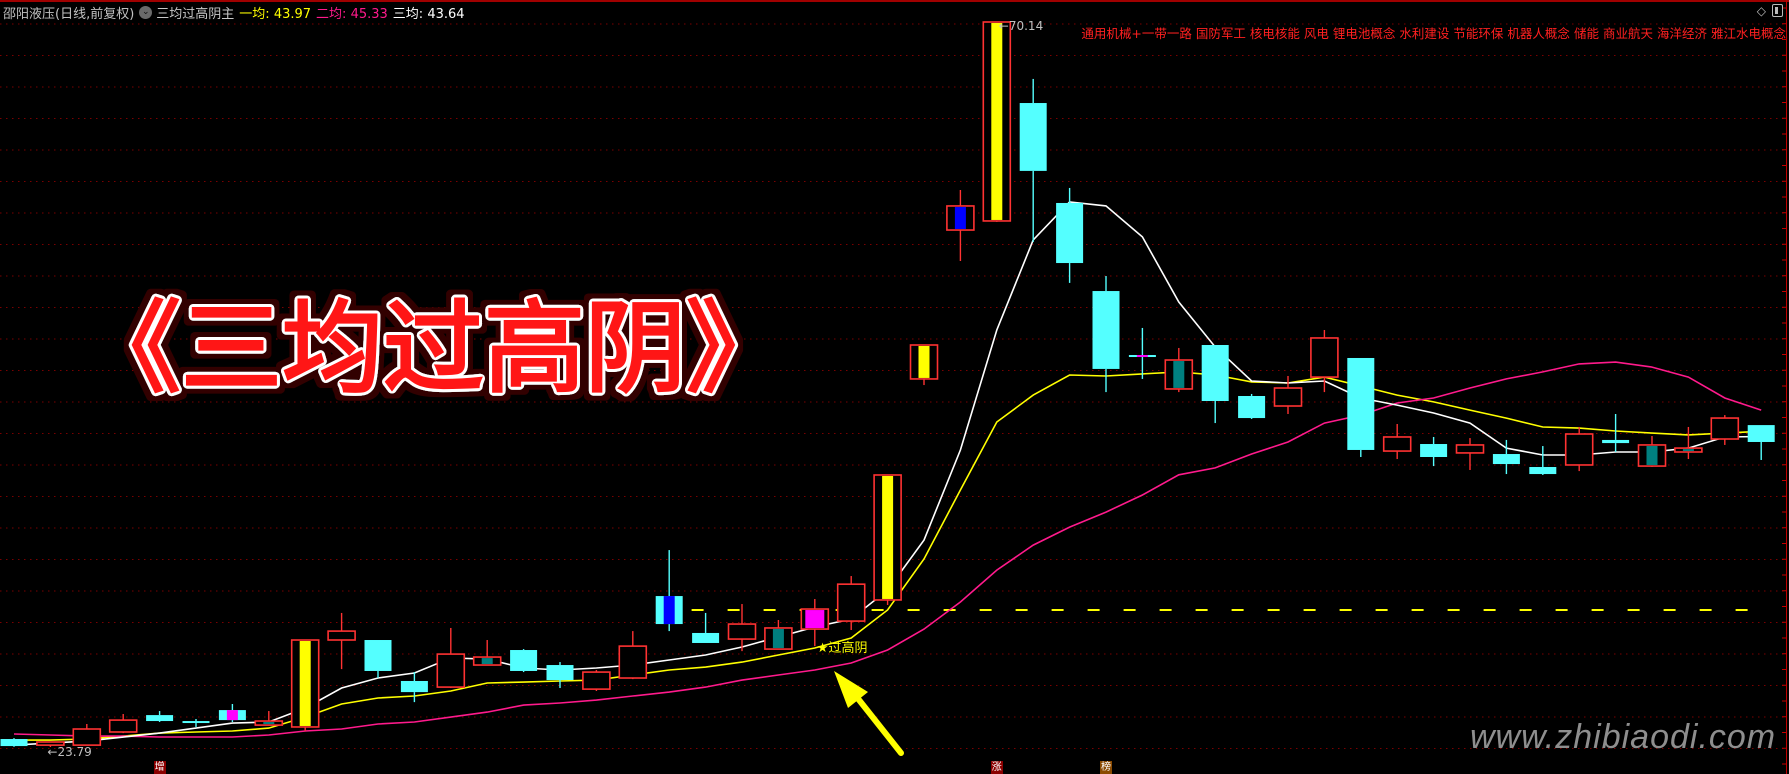 The height and width of the screenshot is (774, 1789). I want to click on ma1-value: 43.97, so click(292, 14).